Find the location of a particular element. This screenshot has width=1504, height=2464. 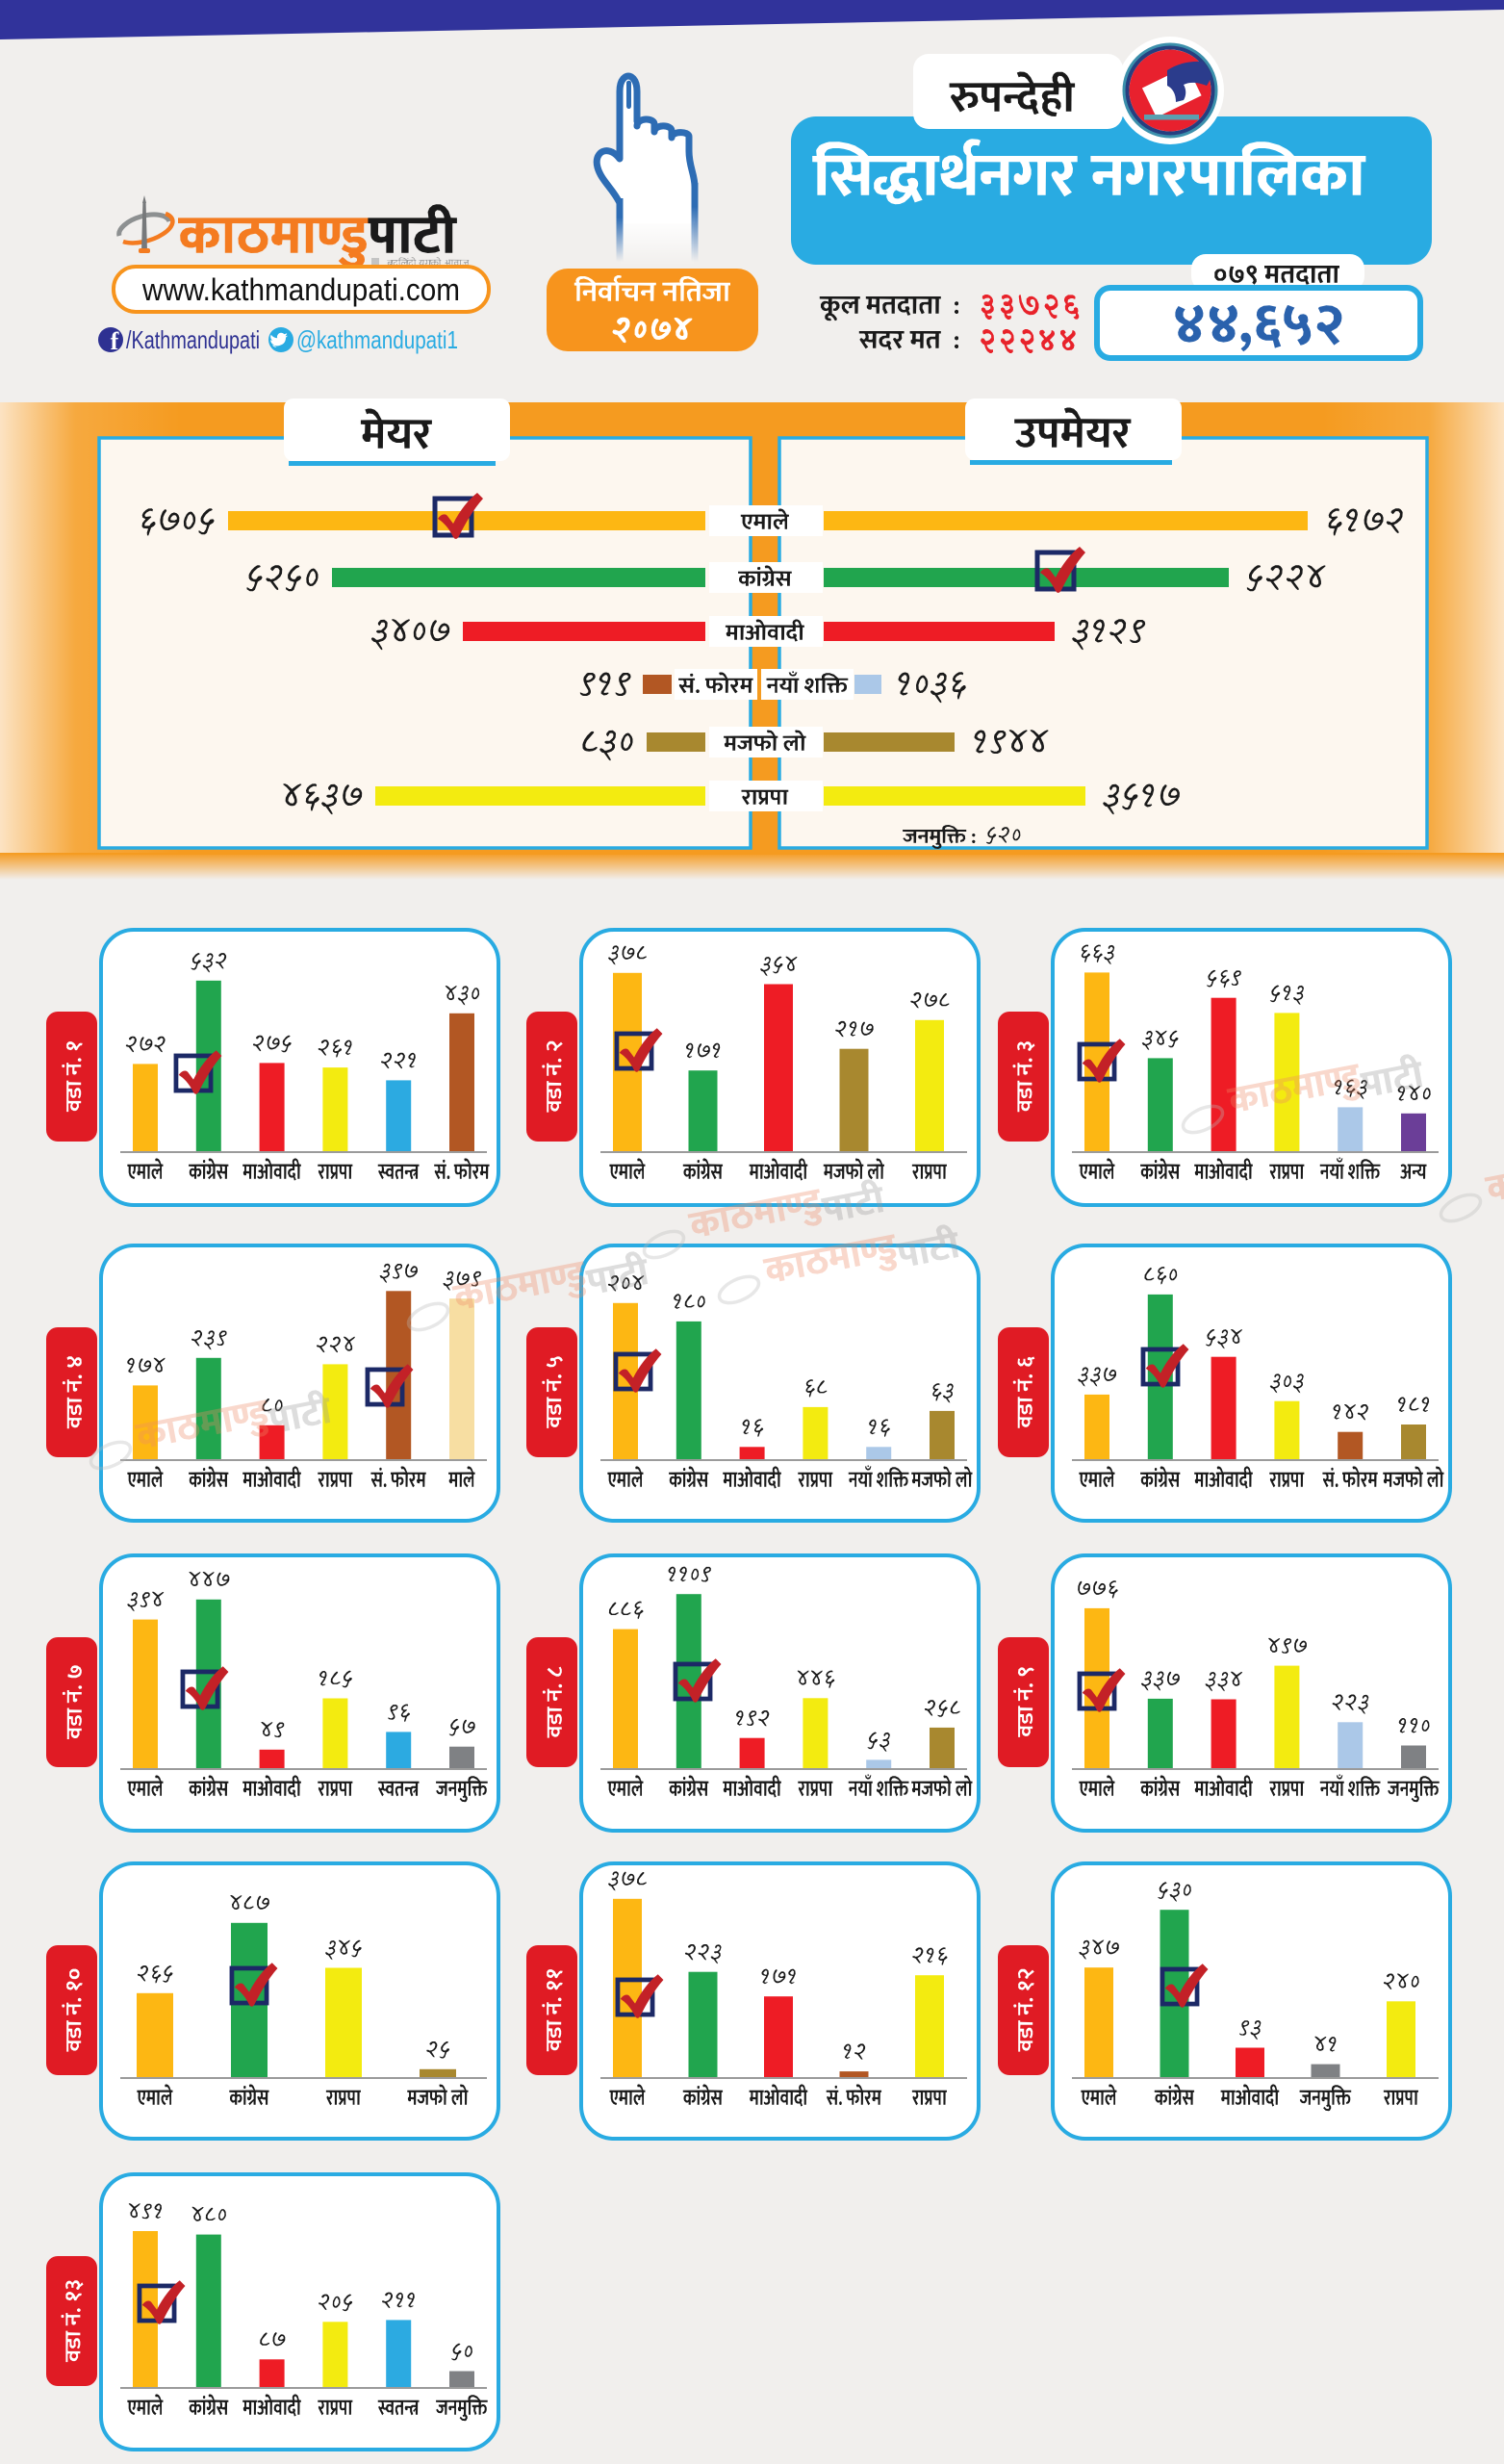

svg-text: @kathmandupati1 is located at coordinates (377, 339).